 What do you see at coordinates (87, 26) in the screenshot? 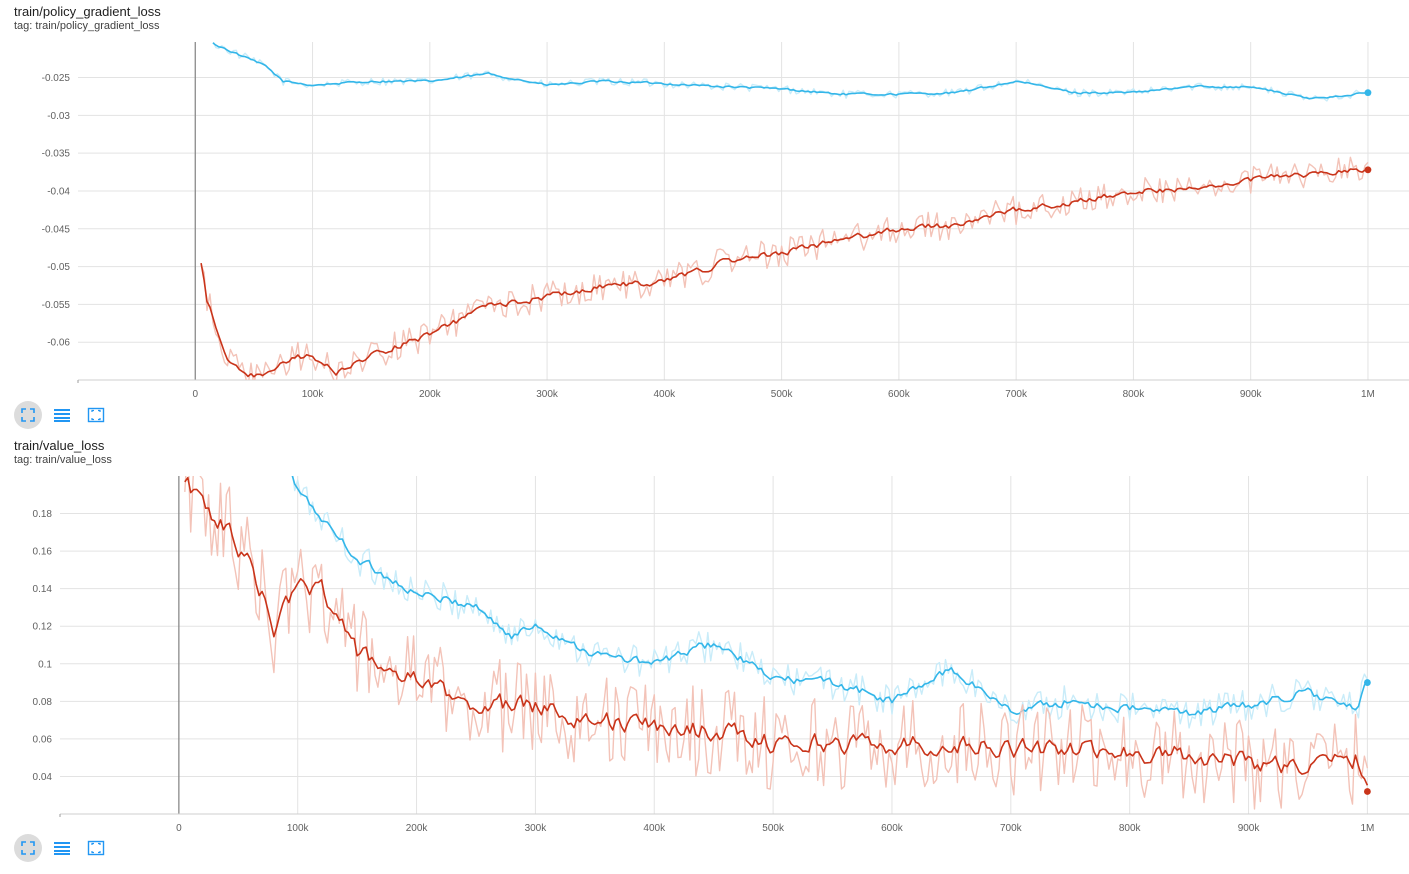
I see `chart-tag: tag: train/policy_gradient_loss` at bounding box center [87, 26].